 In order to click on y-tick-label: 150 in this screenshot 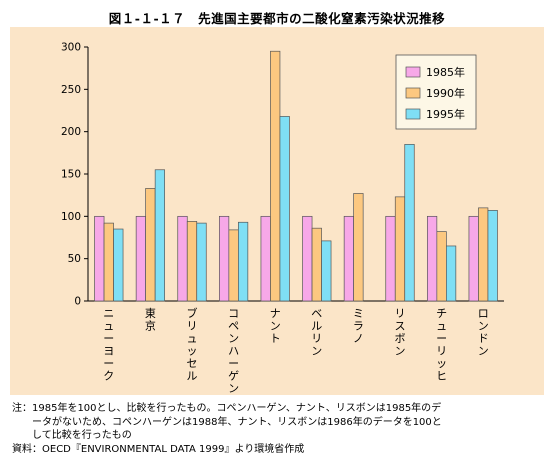, I will do `click(71, 175)`.